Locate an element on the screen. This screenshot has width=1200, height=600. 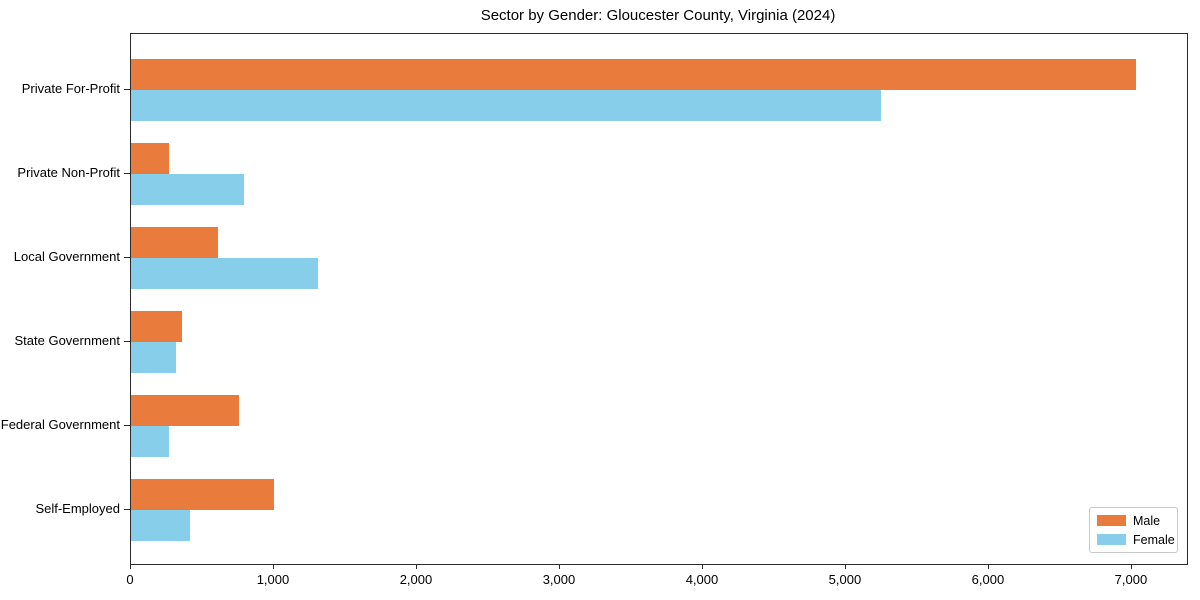
y-tick-label: Private Non-Profit is located at coordinates (68, 172).